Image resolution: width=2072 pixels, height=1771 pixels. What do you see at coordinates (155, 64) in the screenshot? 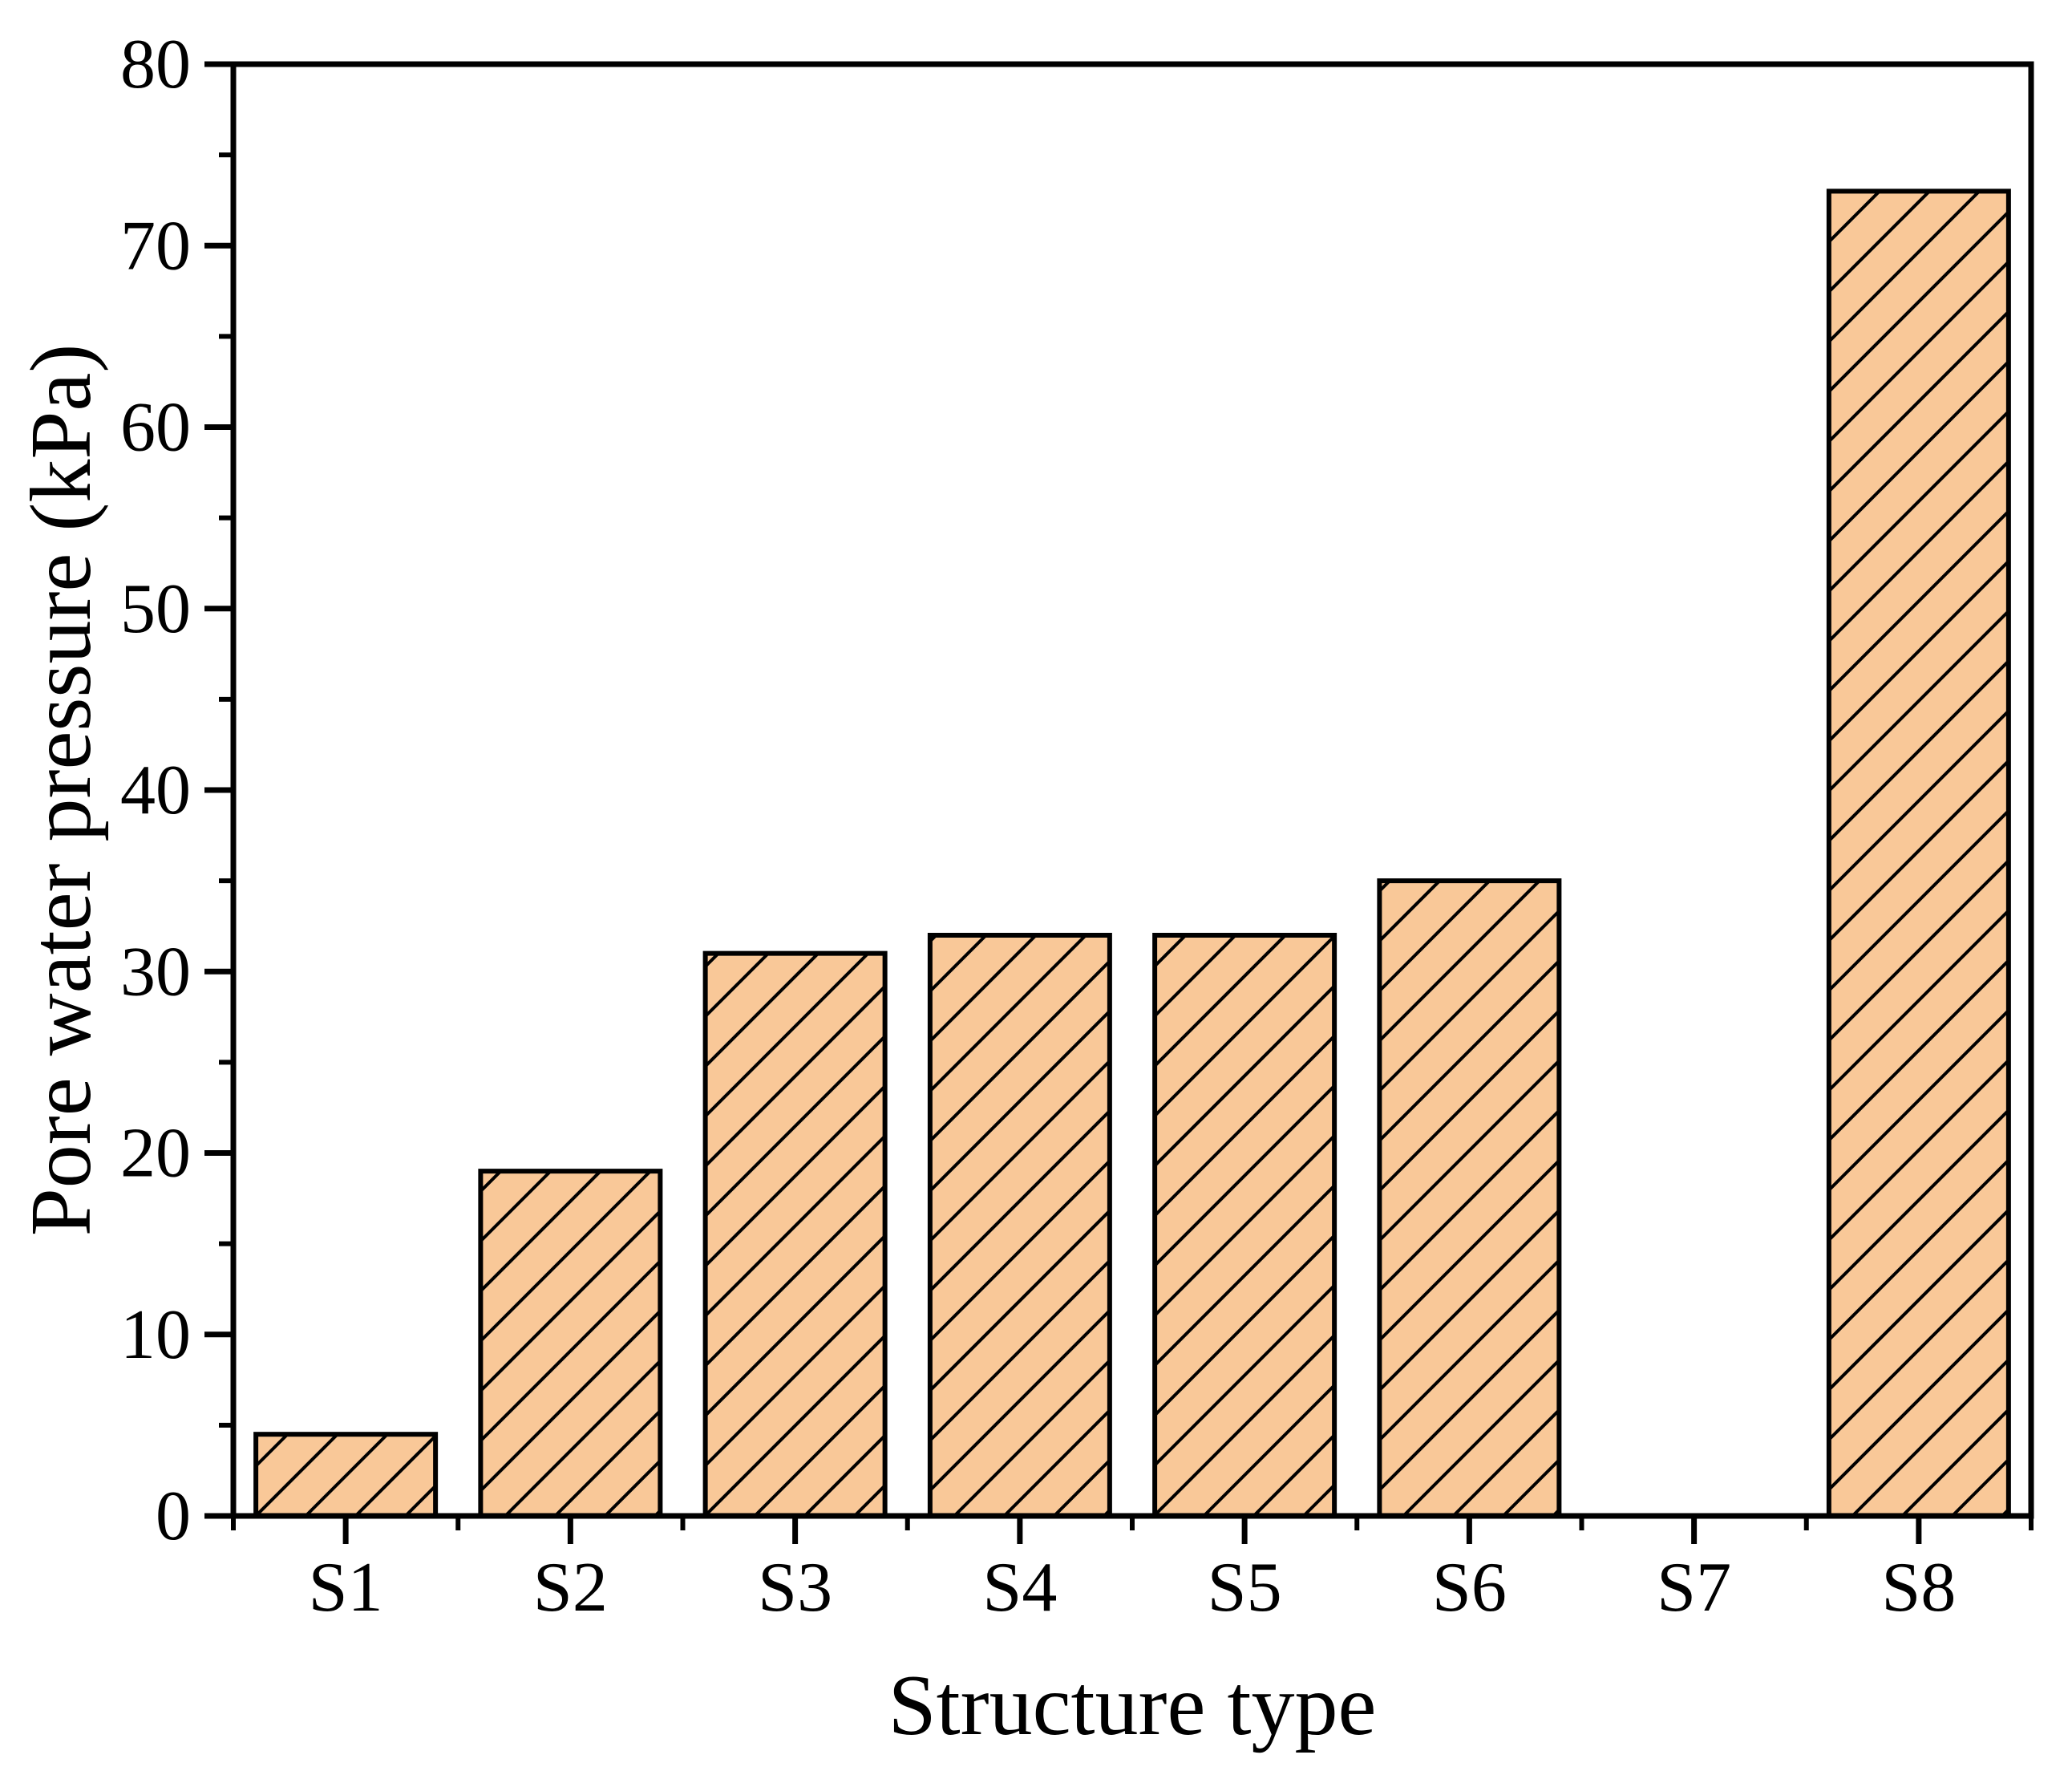
I see `y-tick-label-80: 80` at bounding box center [155, 64].